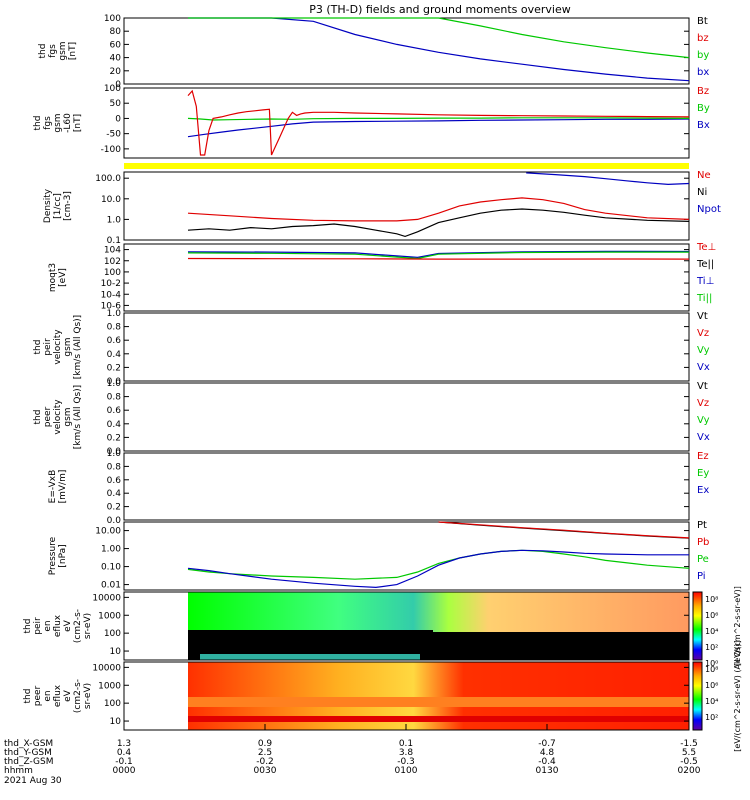 This screenshot has height=800, width=750. I want to click on legend-5-2: Vy, so click(703, 420).